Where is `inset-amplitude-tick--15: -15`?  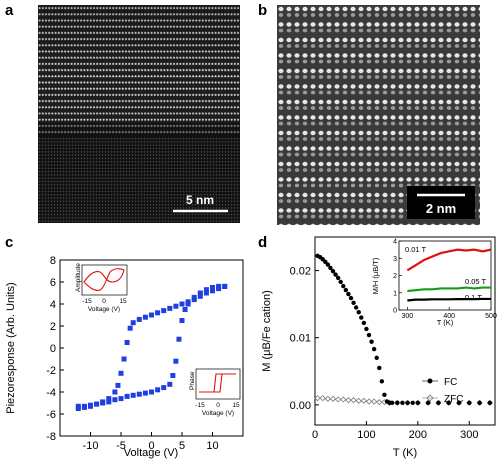 inset-amplitude-tick--15: -15 is located at coordinates (87, 301).